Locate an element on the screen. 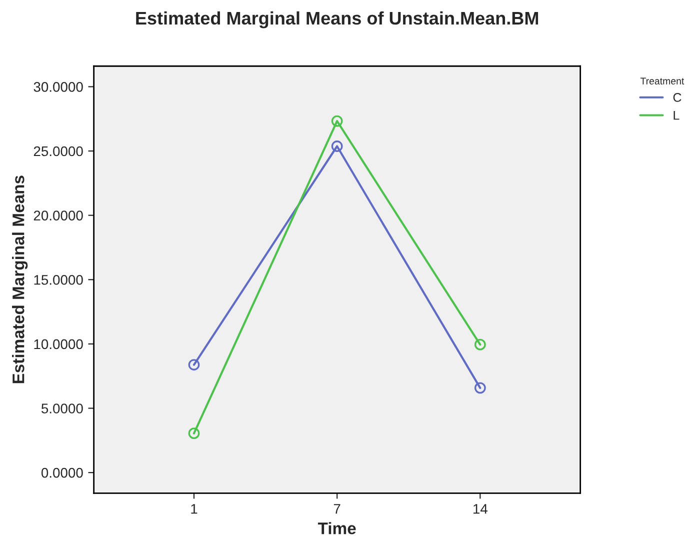 The height and width of the screenshot is (551, 695). y-tick-label: 15.0000 is located at coordinates (58, 279).